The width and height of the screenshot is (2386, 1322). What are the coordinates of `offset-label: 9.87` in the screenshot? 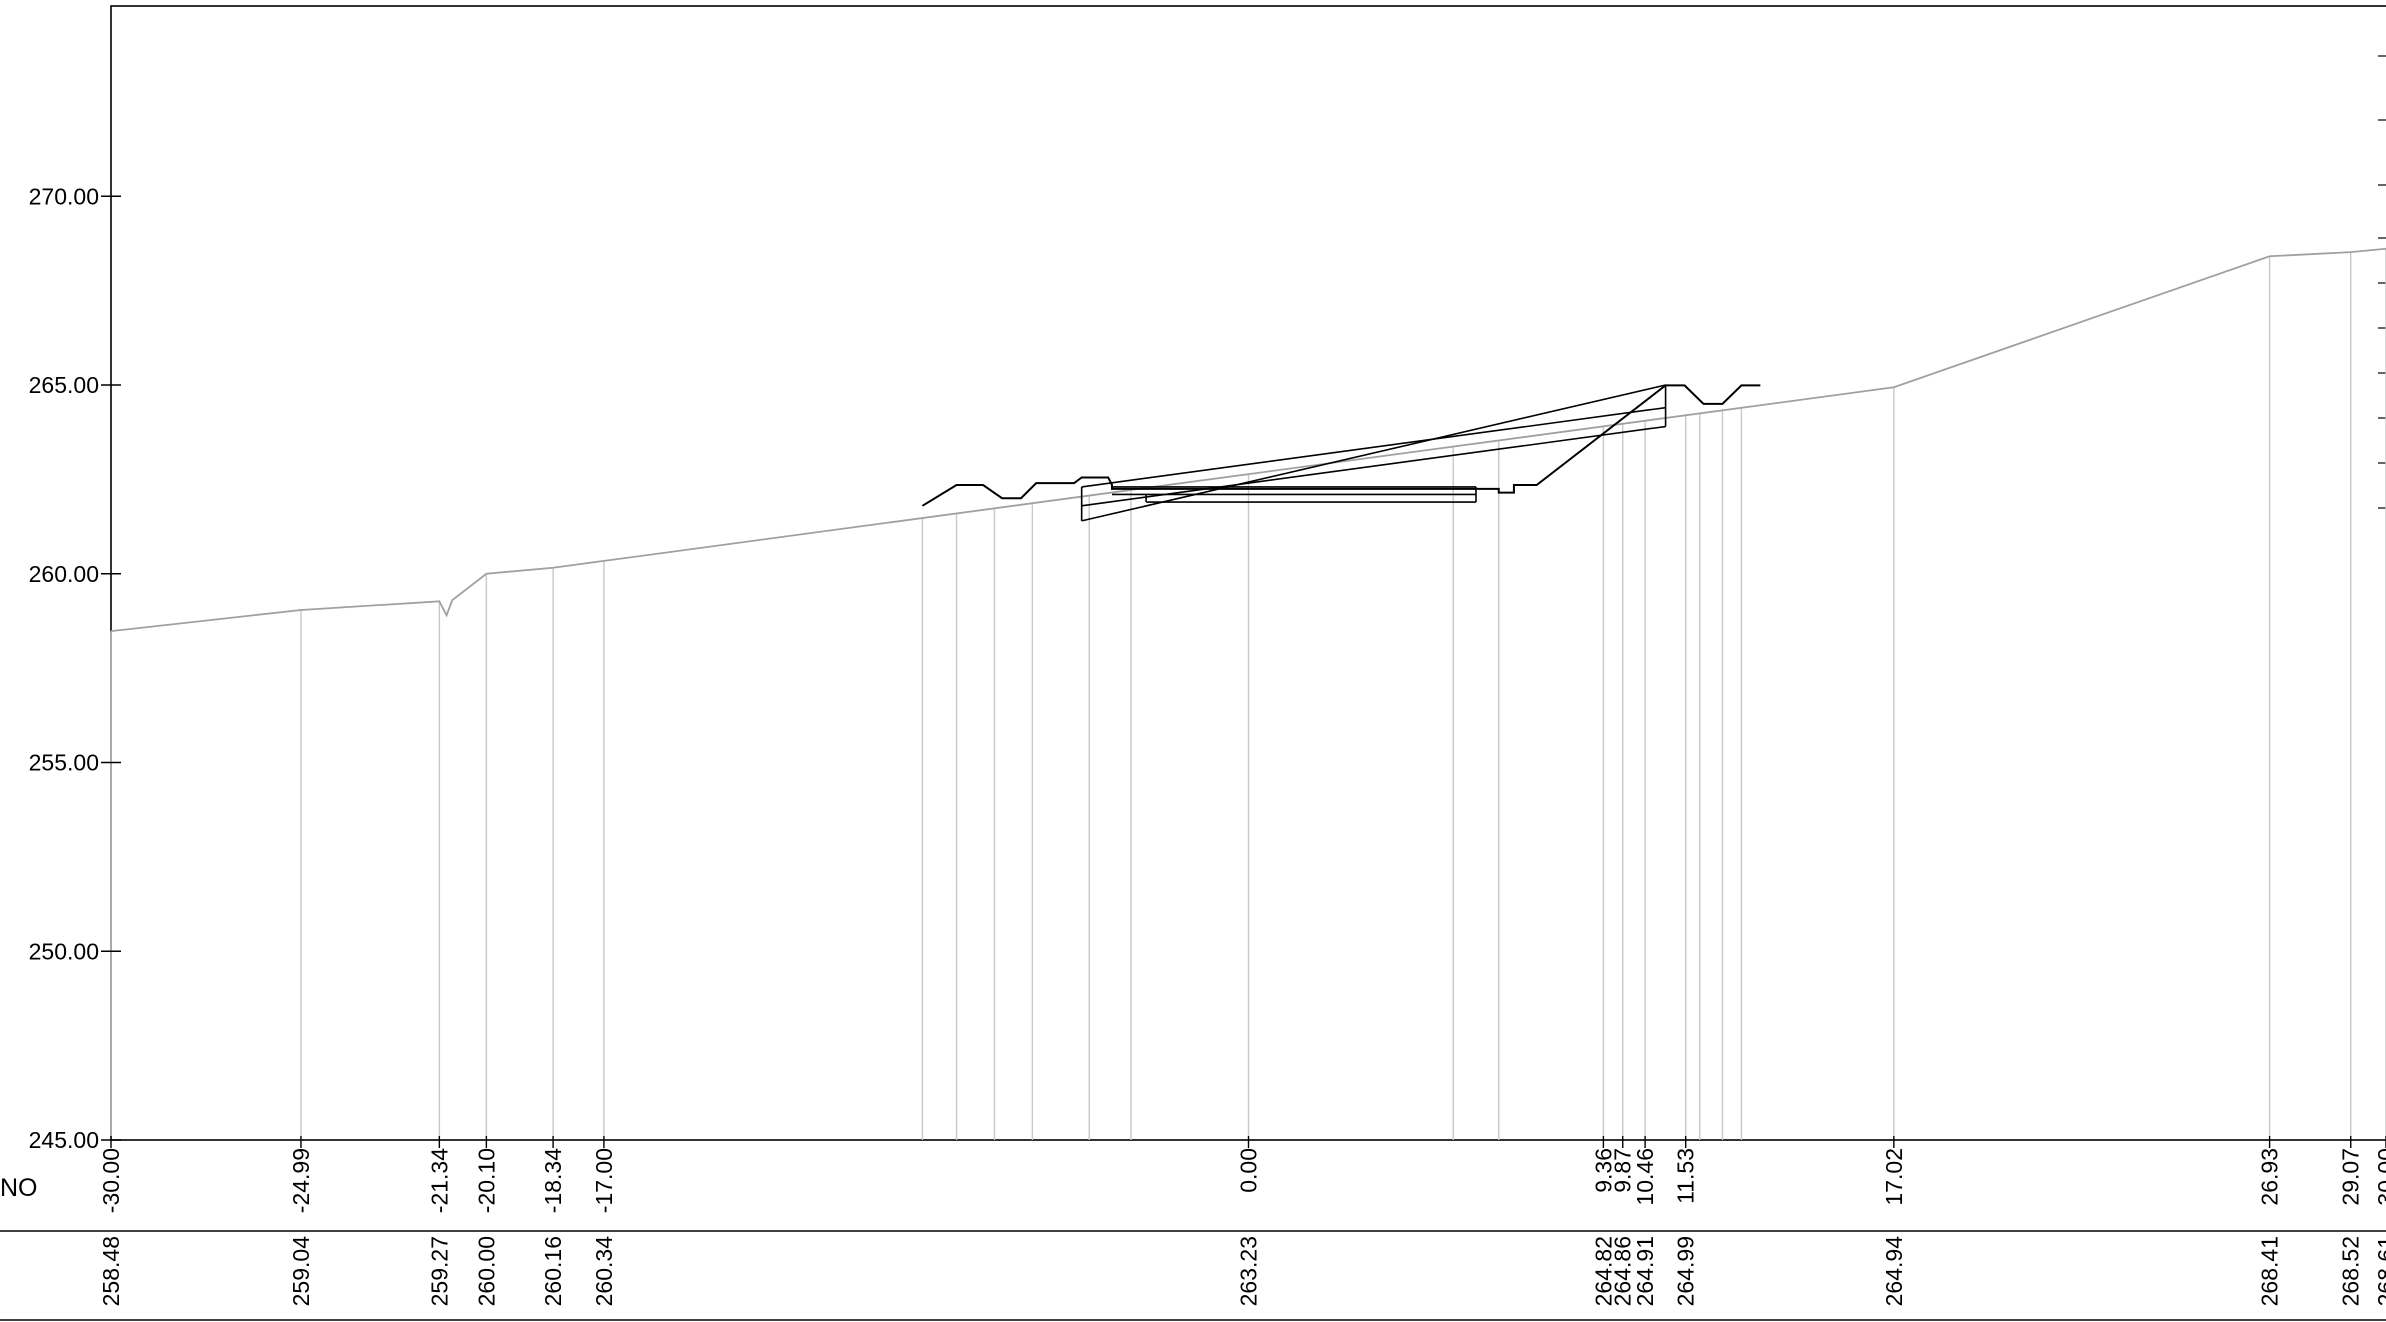 It's located at (1623, 1170).